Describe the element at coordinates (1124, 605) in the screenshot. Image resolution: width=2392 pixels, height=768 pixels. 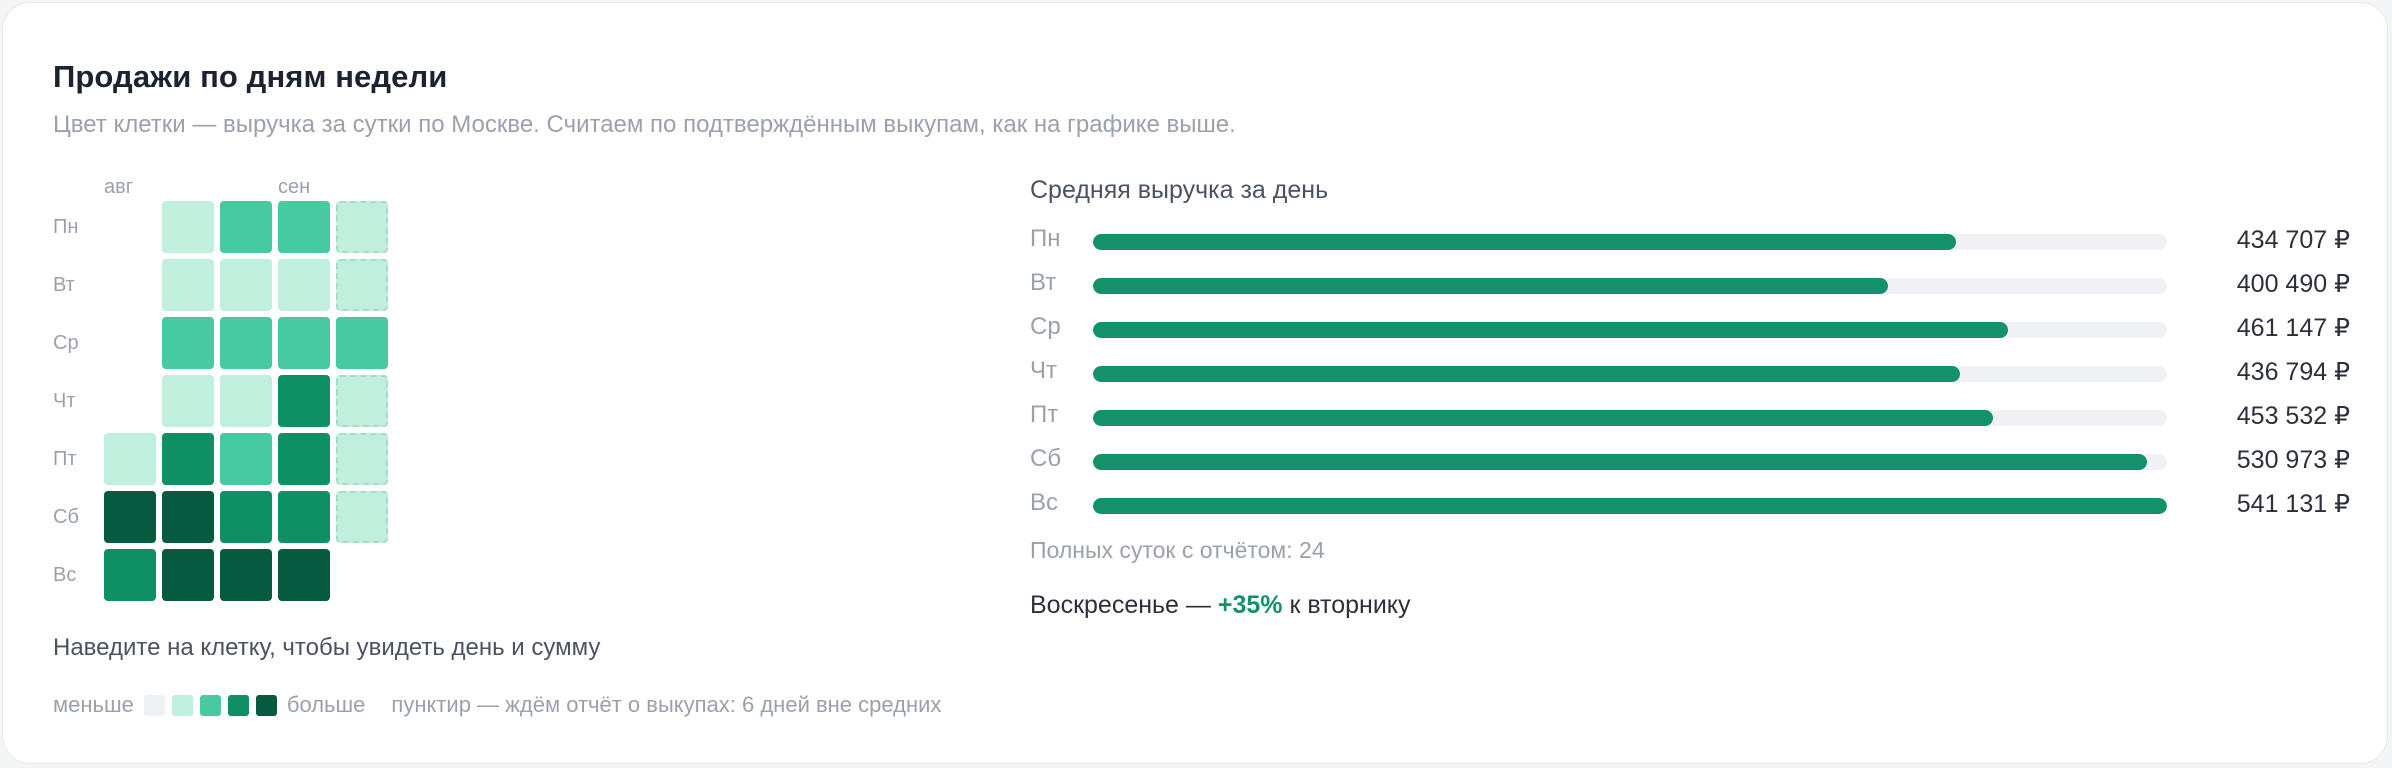
I see `comparison-prefix: Воскресенье —` at that location.